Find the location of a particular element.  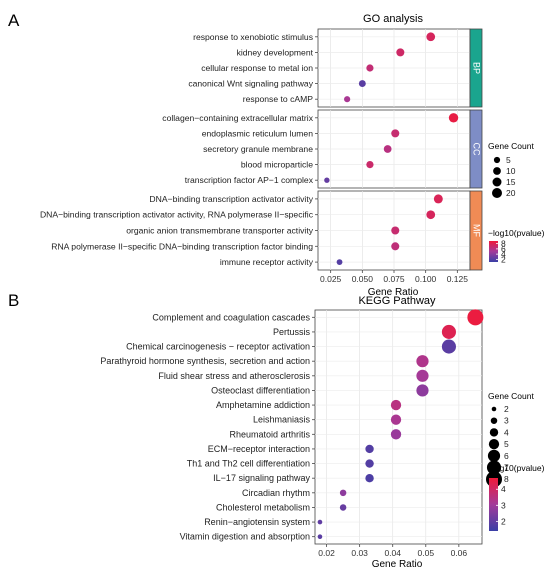

kegg-term-label: Circadian rhythm is located at coordinates (276, 493).